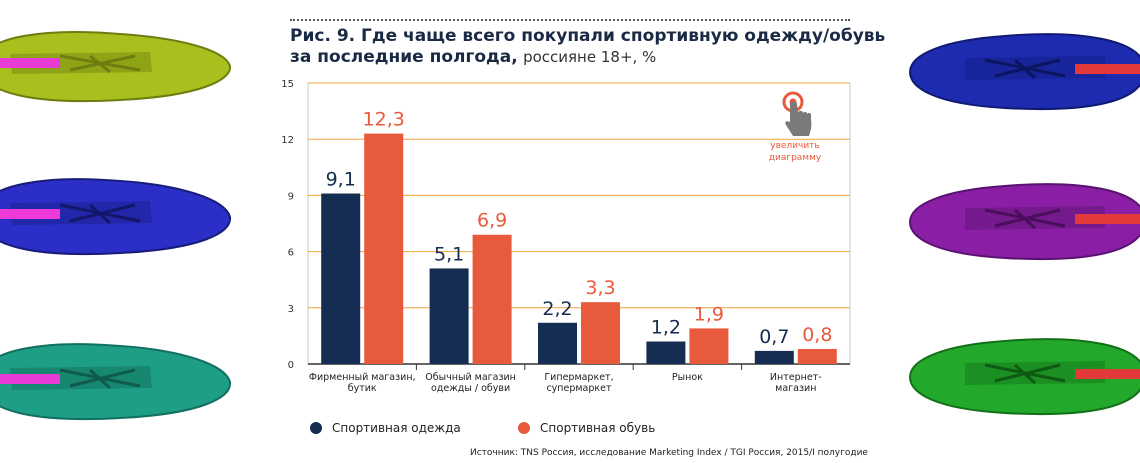 The height and width of the screenshot is (463, 1140). I want to click on legend-label-clothing: Спортивная одежда, so click(396, 428).